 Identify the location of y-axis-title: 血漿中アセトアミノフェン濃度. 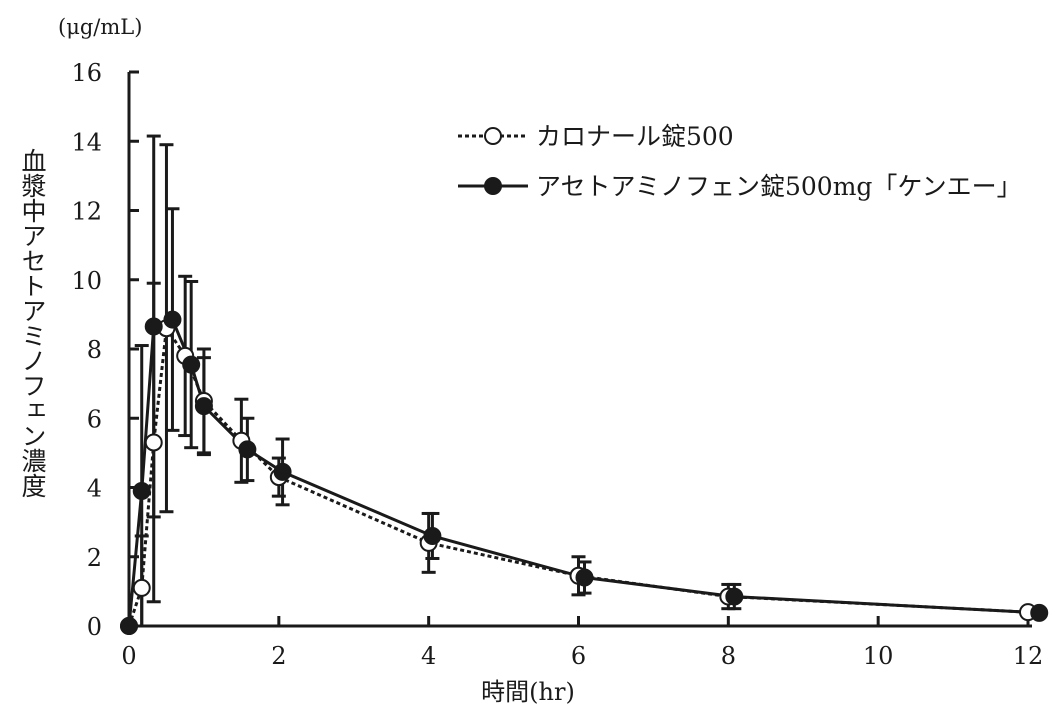
(32, 323).